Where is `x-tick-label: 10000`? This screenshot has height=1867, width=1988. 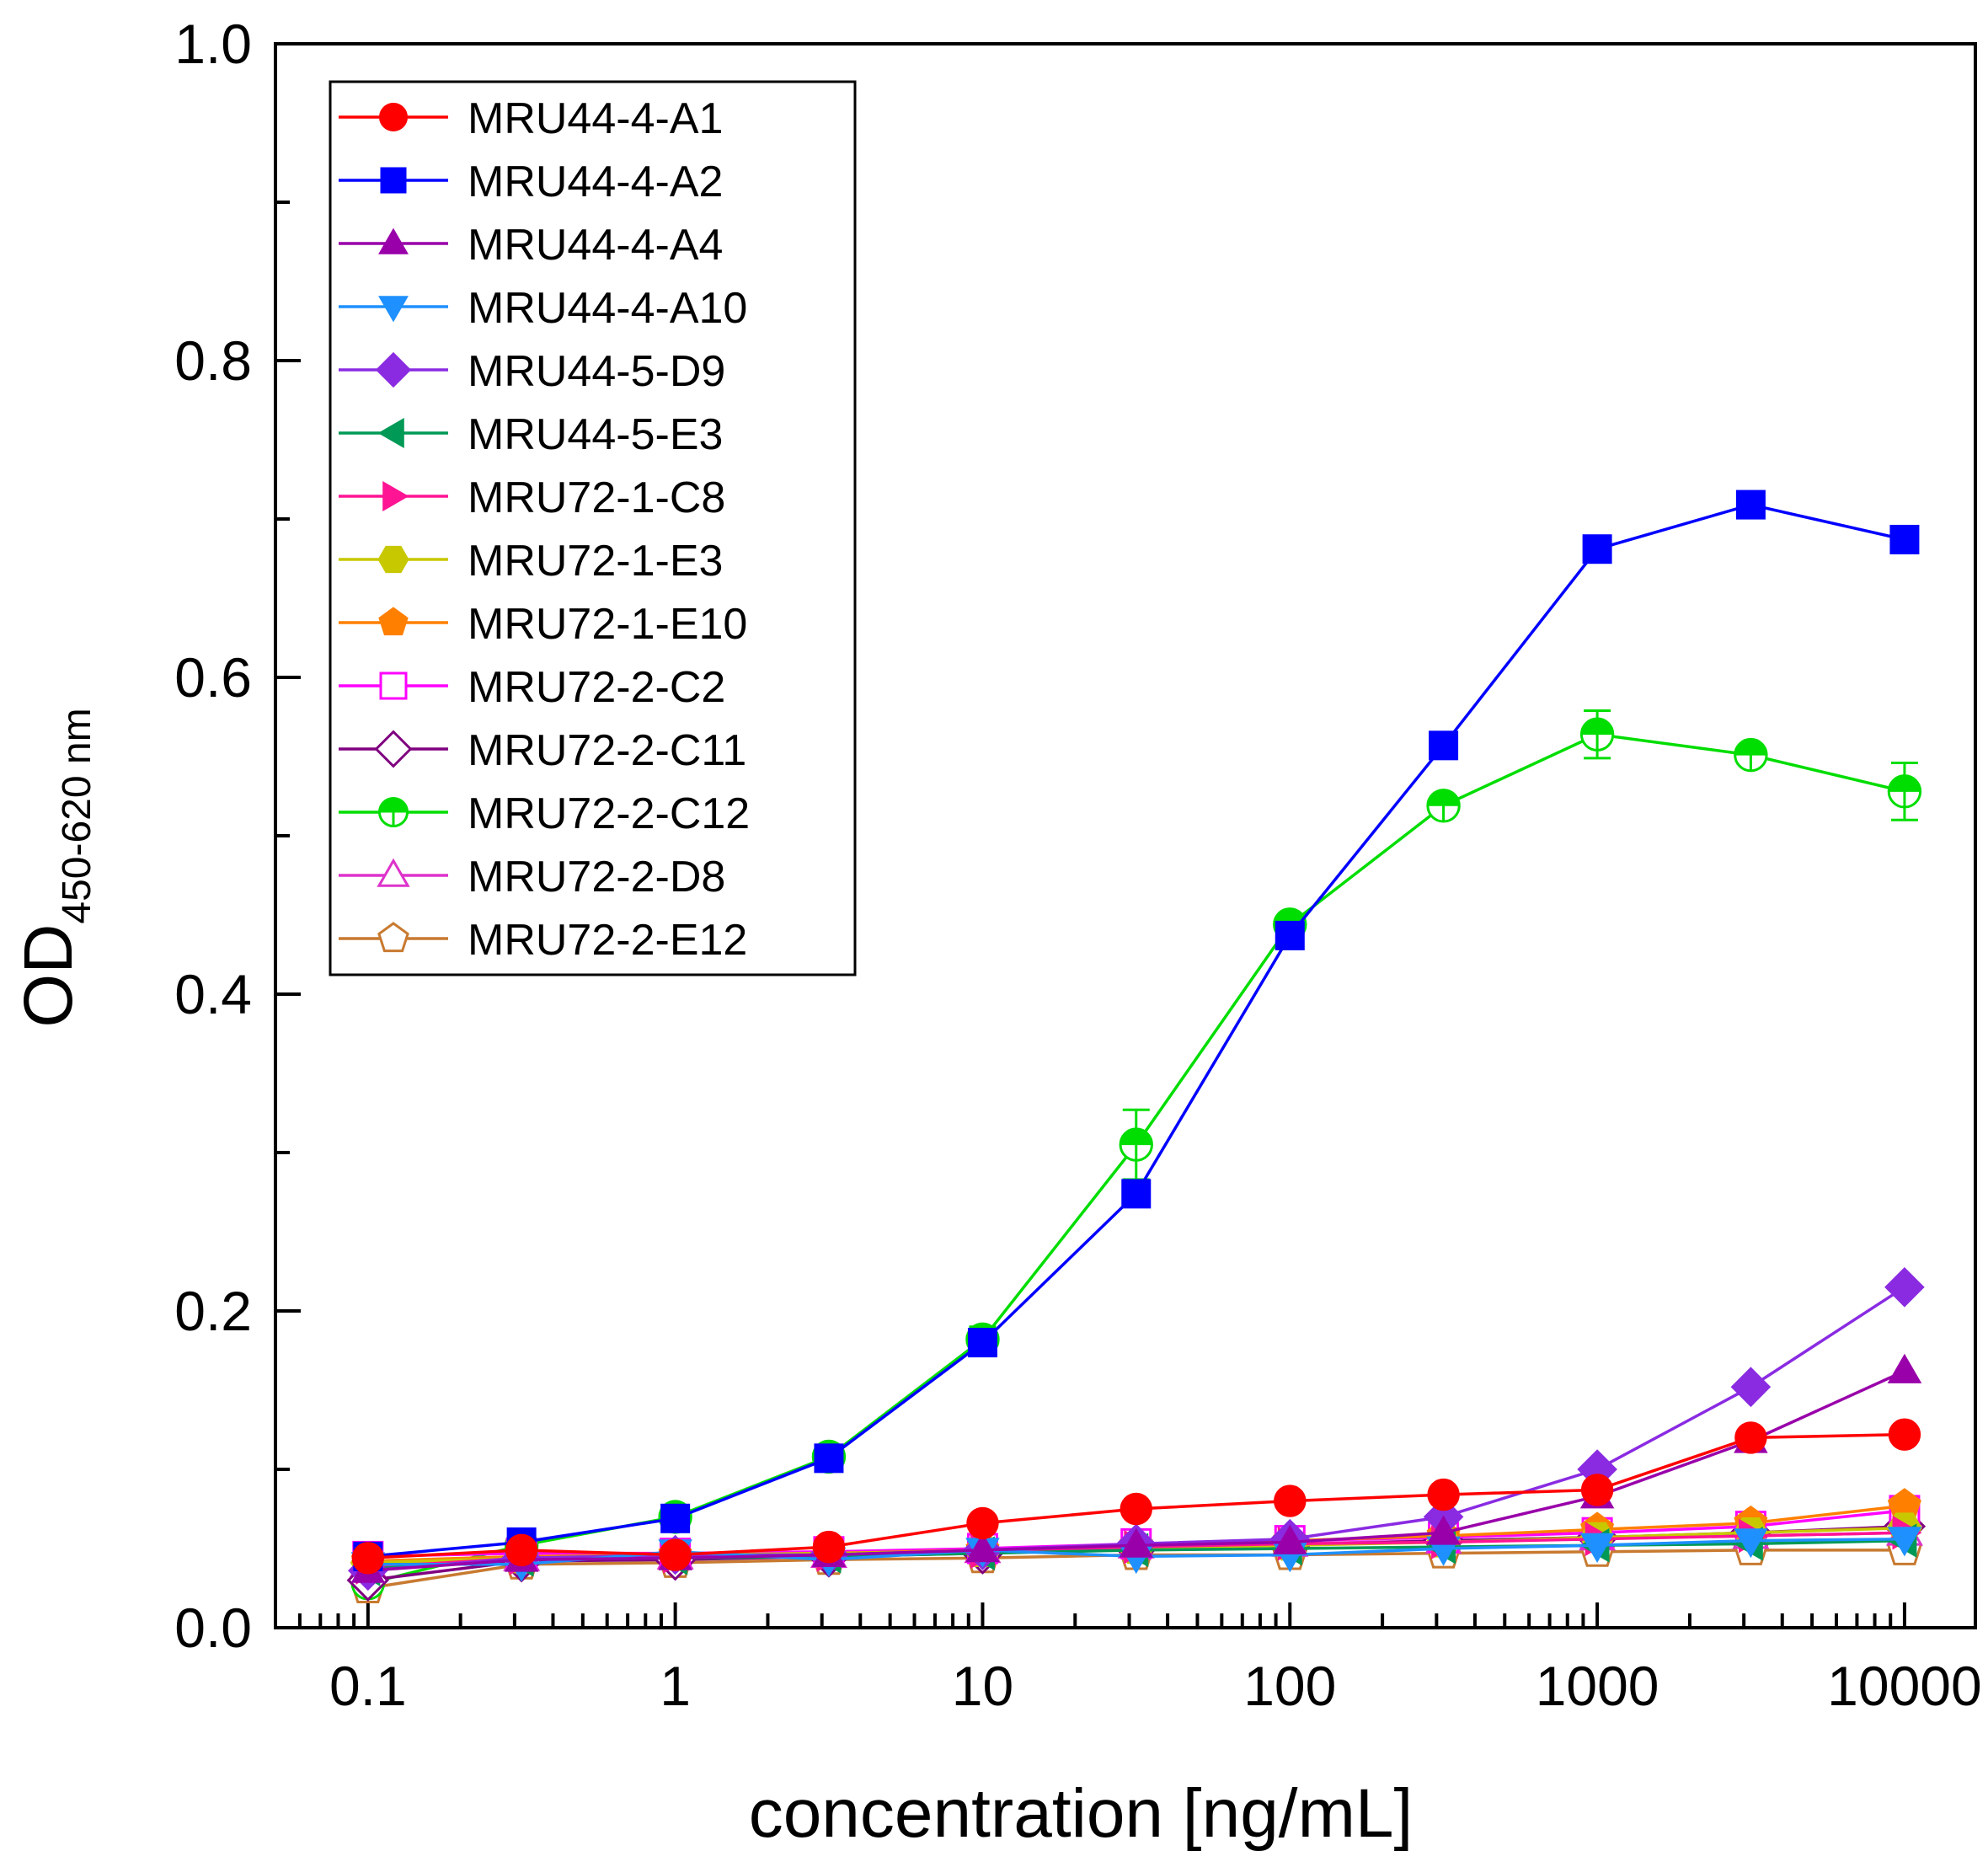 x-tick-label: 10000 is located at coordinates (1904, 1686).